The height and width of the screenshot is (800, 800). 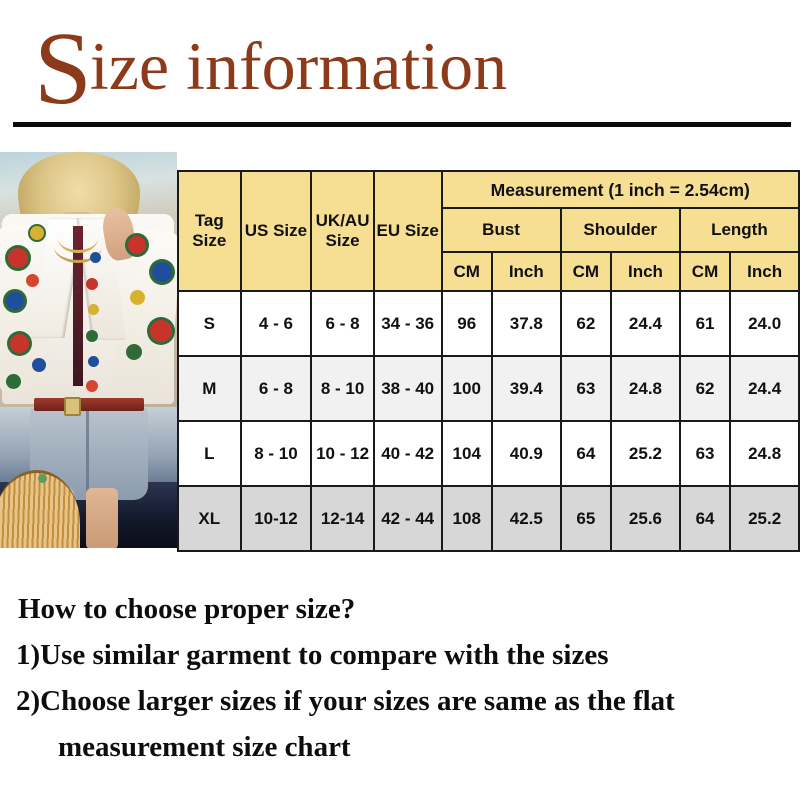 What do you see at coordinates (407, 518) in the screenshot?
I see `cell-eu-size: 42 - 44` at bounding box center [407, 518].